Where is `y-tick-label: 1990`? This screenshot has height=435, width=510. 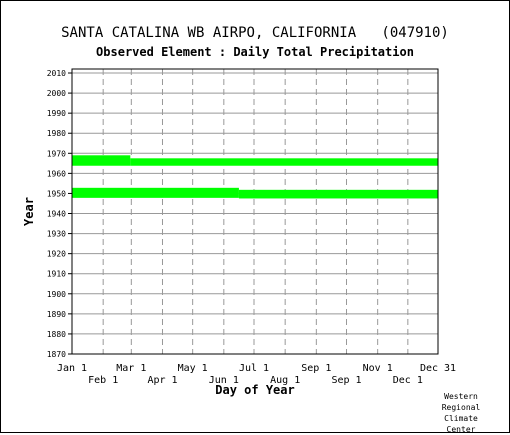
y-tick-label: 1990 is located at coordinates (56, 113).